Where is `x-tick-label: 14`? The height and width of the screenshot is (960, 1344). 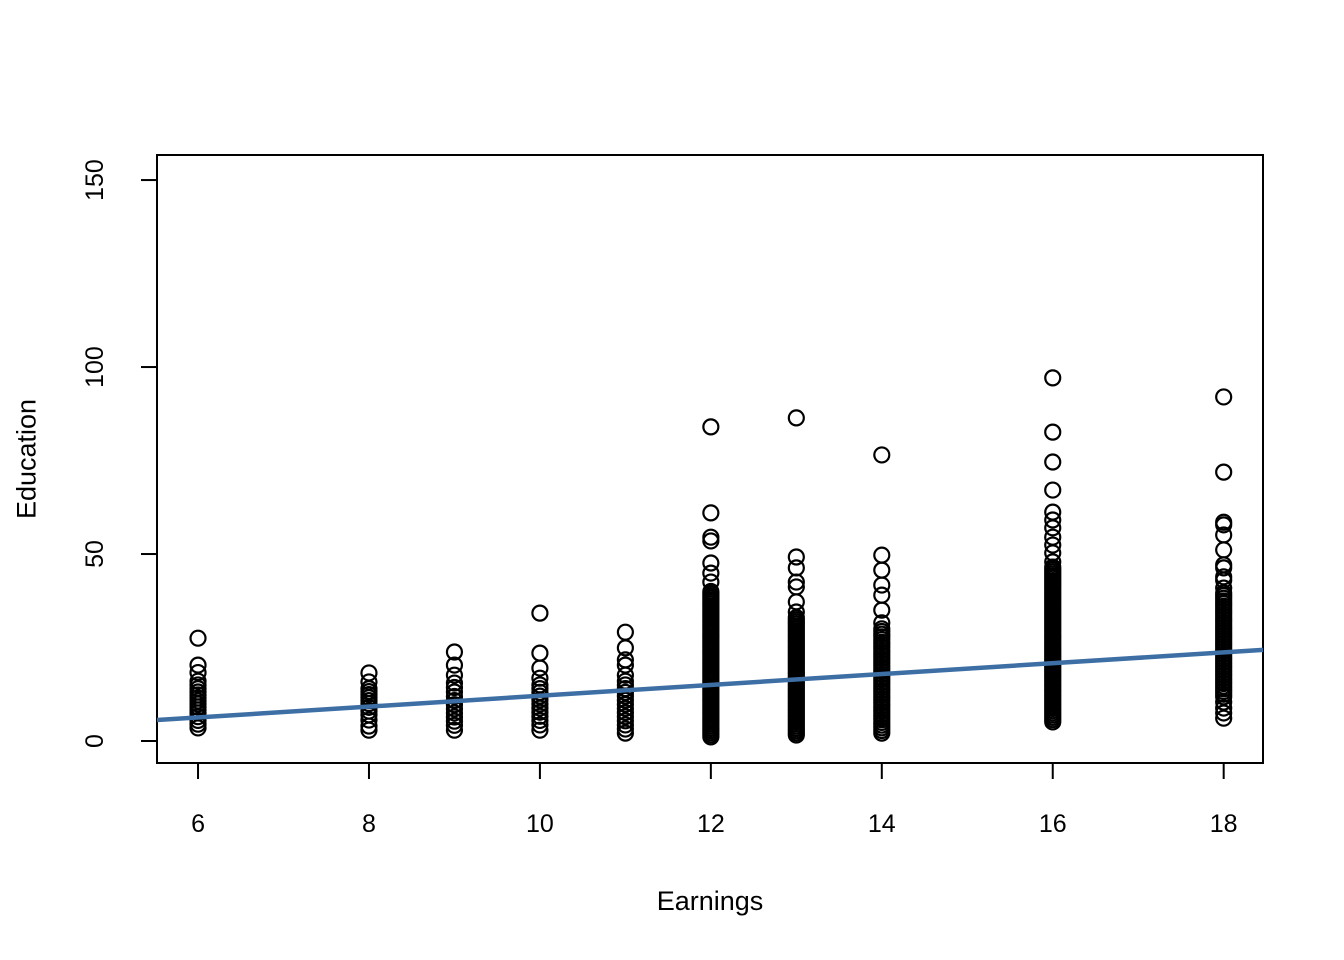 x-tick-label: 14 is located at coordinates (882, 824).